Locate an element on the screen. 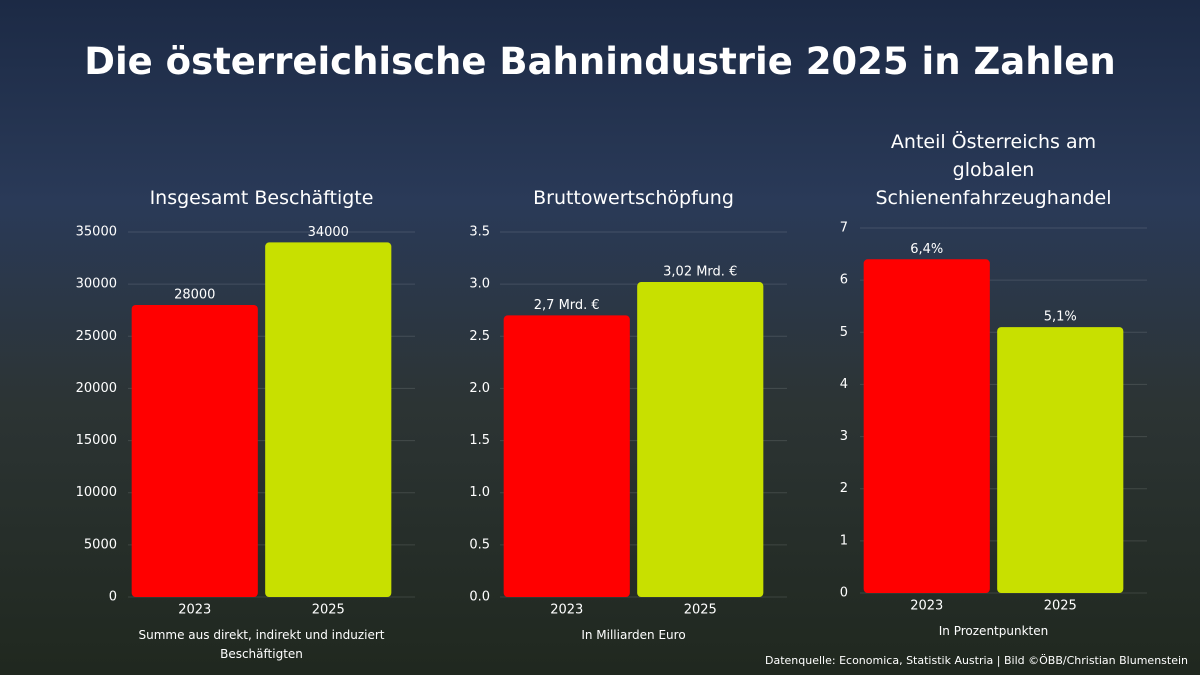  value-label: 6,4% is located at coordinates (926, 249).